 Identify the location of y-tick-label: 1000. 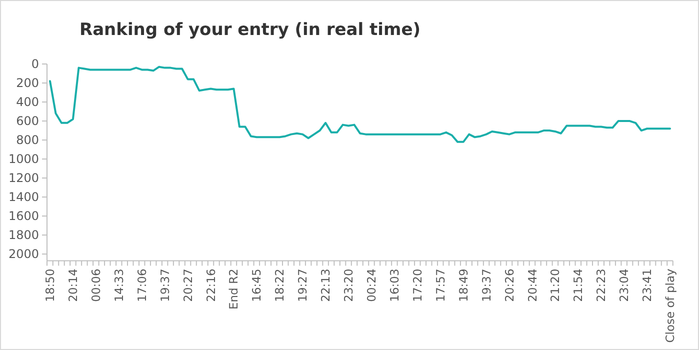
(23, 159).